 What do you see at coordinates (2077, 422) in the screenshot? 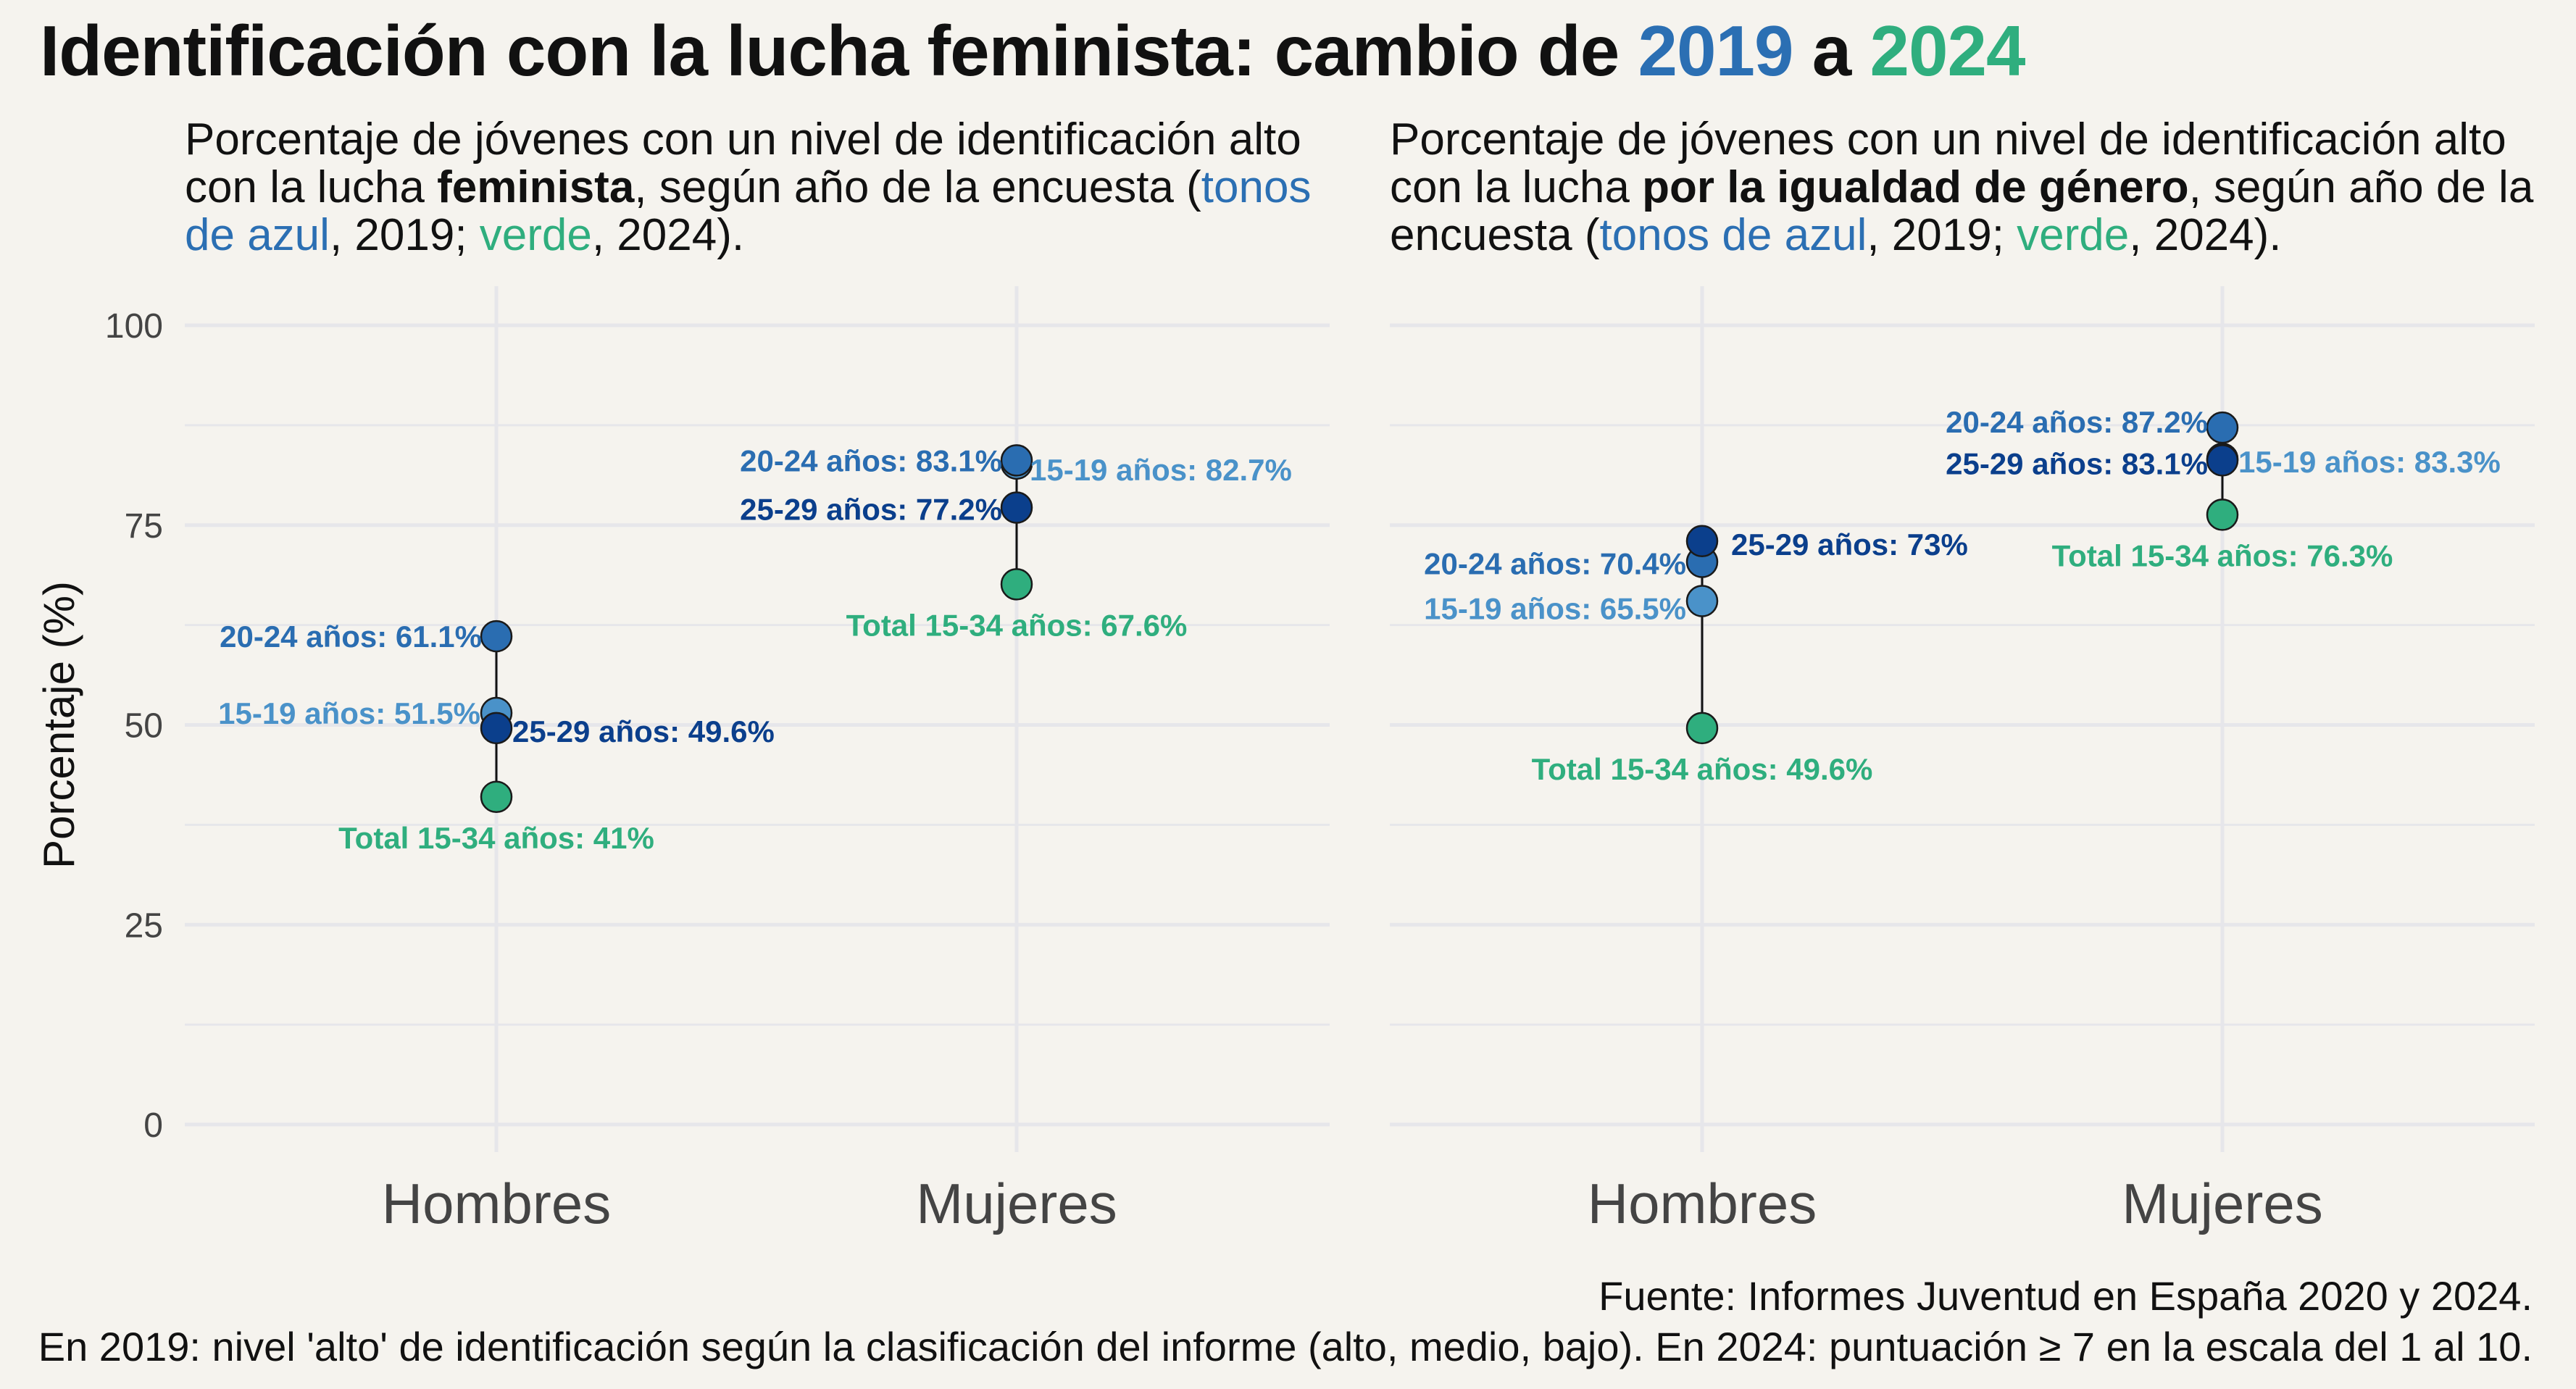
I see `data-label: 20-24 años: 87.2%` at bounding box center [2077, 422].